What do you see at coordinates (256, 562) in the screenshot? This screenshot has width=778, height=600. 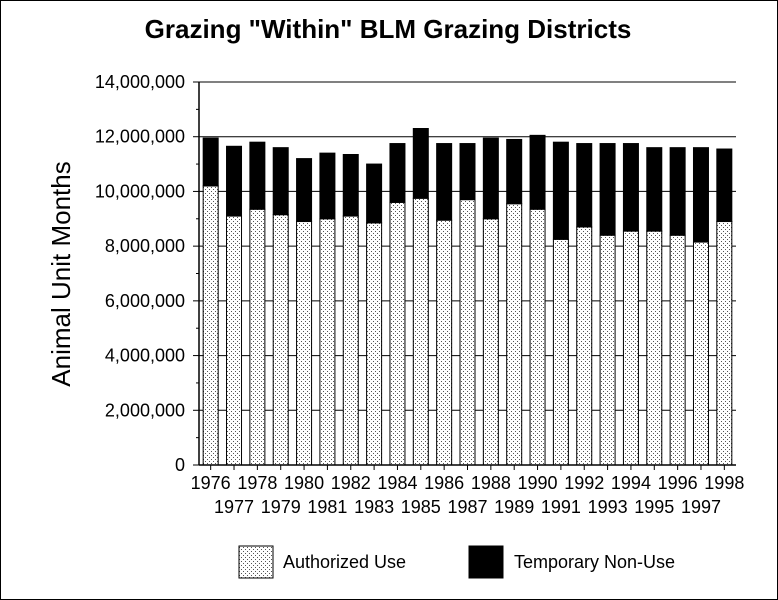 I see `legend-swatch-authorized-use` at bounding box center [256, 562].